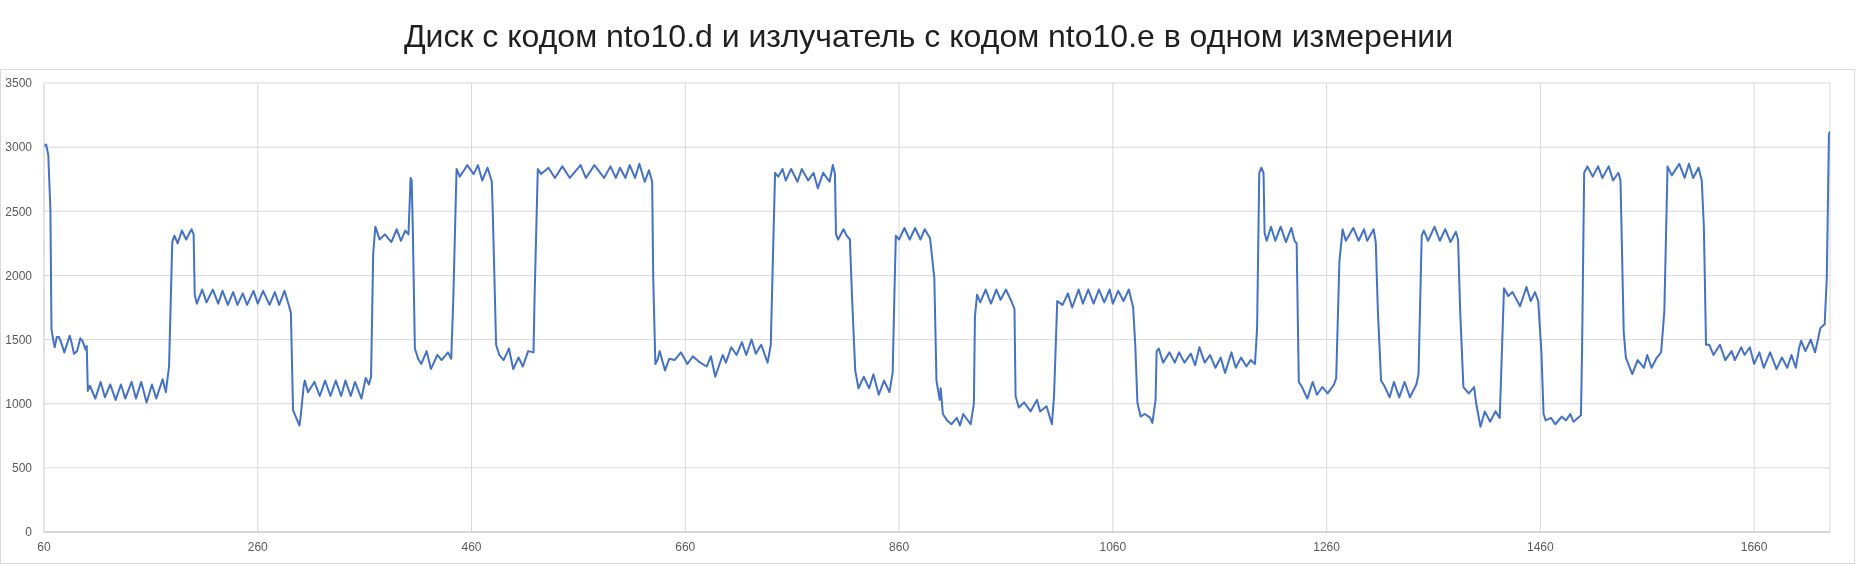  I want to click on x-tick-label: 460, so click(471, 546).